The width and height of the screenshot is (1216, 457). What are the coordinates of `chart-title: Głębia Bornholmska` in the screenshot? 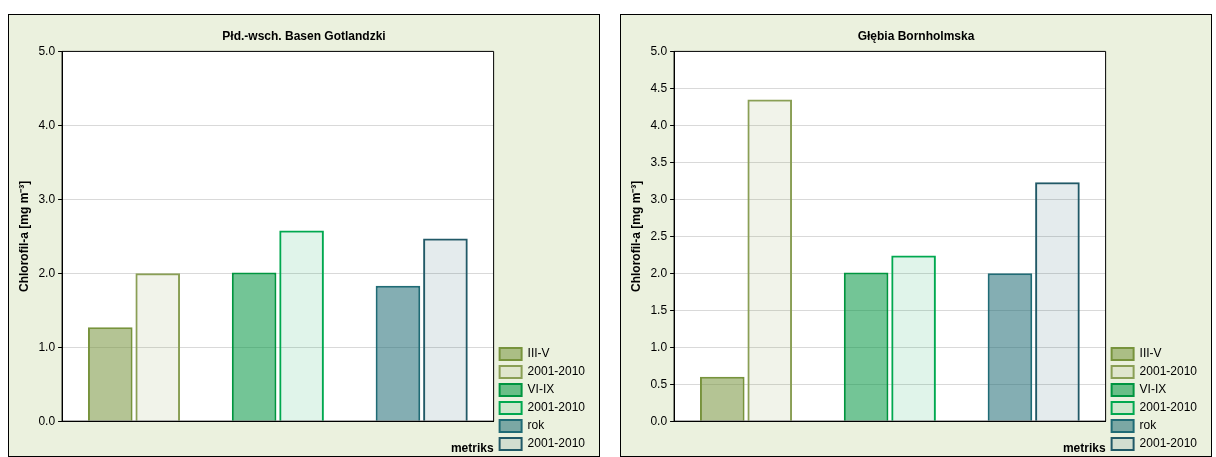 It's located at (916, 35).